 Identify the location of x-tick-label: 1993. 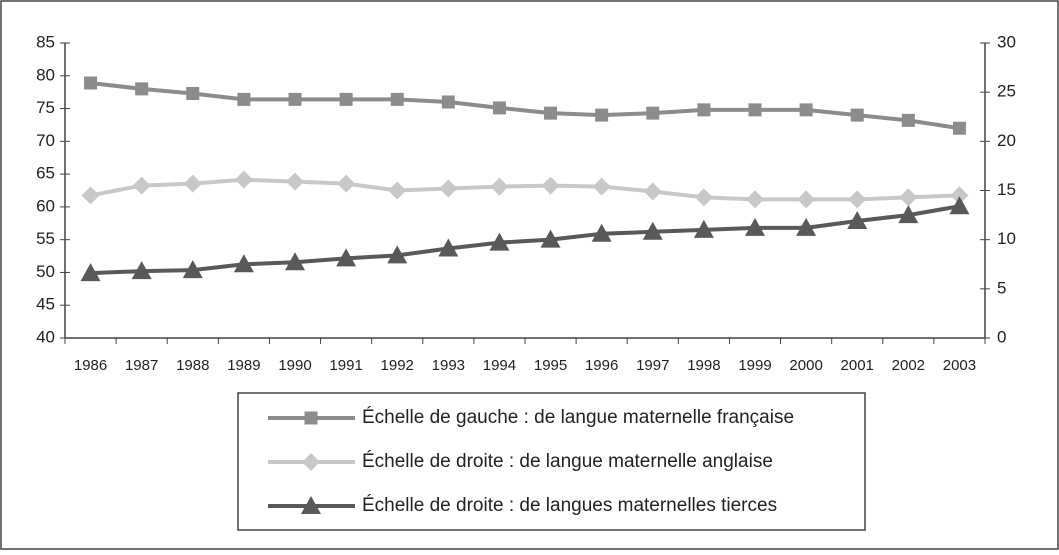
(448, 365).